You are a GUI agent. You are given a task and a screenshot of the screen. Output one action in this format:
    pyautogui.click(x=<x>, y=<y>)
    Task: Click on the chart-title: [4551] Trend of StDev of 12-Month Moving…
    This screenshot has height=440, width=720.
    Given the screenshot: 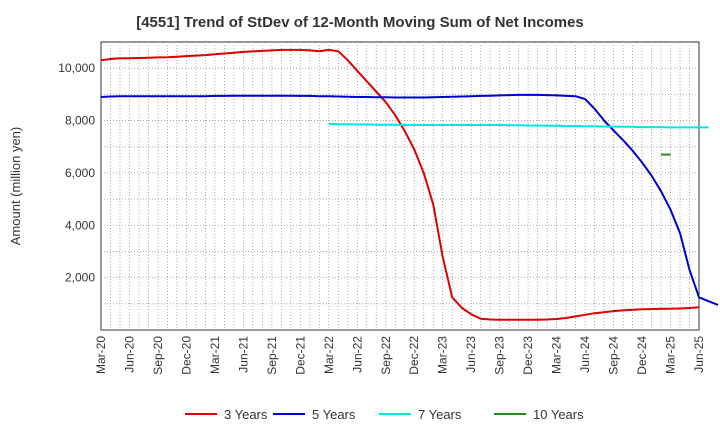 What is the action you would take?
    pyautogui.click(x=360, y=22)
    